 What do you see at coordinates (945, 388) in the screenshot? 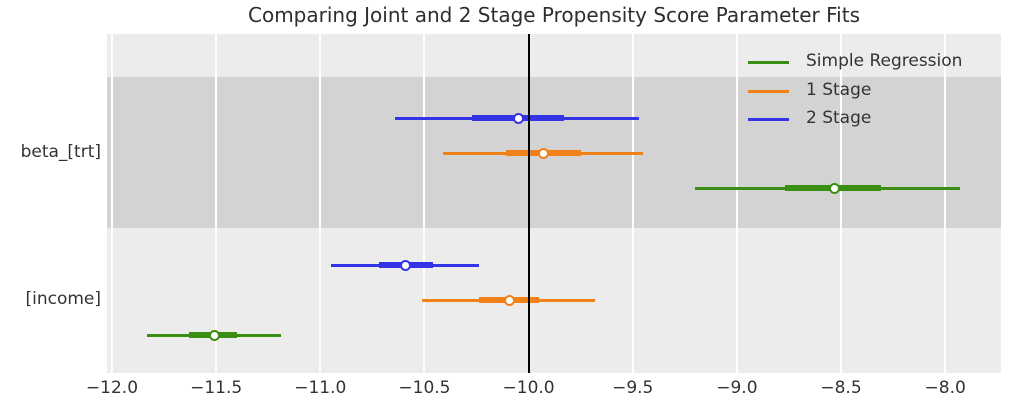
I see `x-tick-label: −8.0` at bounding box center [945, 388].